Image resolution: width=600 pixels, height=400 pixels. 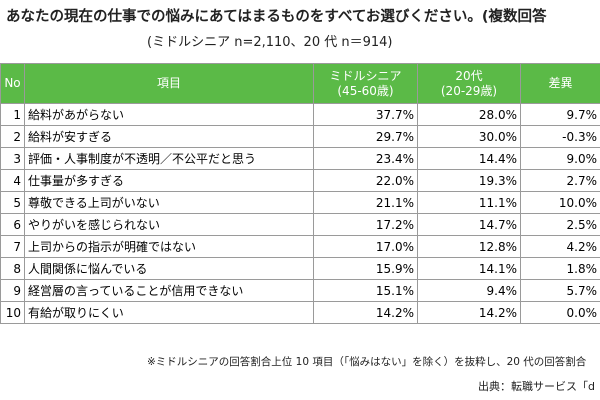 I want to click on table-row: 6 やりがいを感じられない 17.2% 14.7% 2.5%, so click(x=300, y=224).